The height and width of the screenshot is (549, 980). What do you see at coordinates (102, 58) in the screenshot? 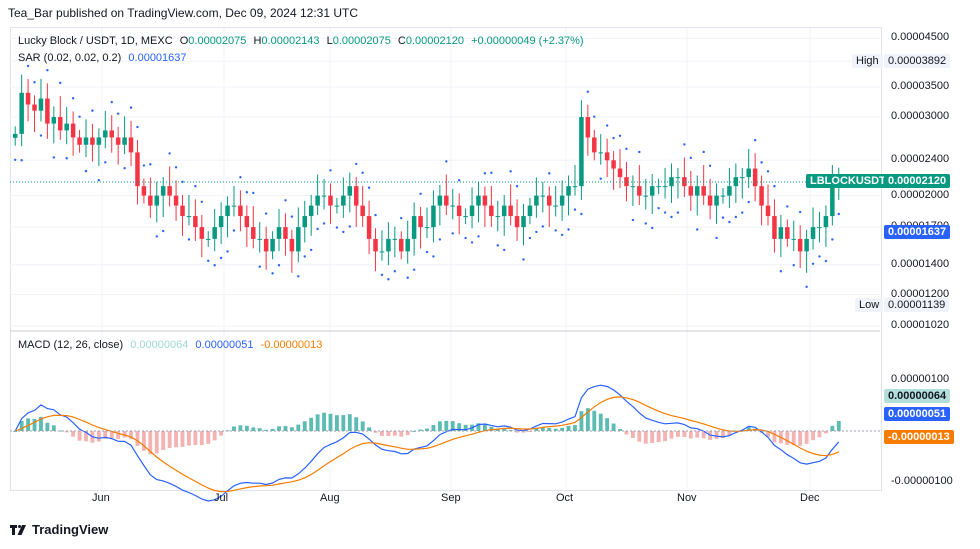
I see `sar-legend: SAR (0.02, 0.02, 0.2) 0.00001637` at bounding box center [102, 58].